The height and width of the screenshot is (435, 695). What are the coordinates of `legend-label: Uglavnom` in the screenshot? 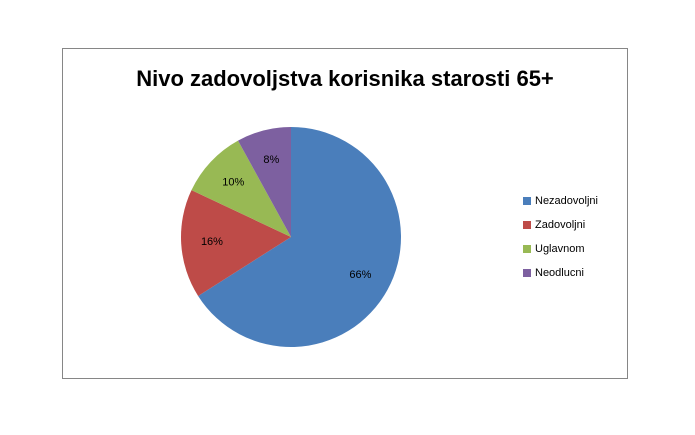 It's located at (560, 249).